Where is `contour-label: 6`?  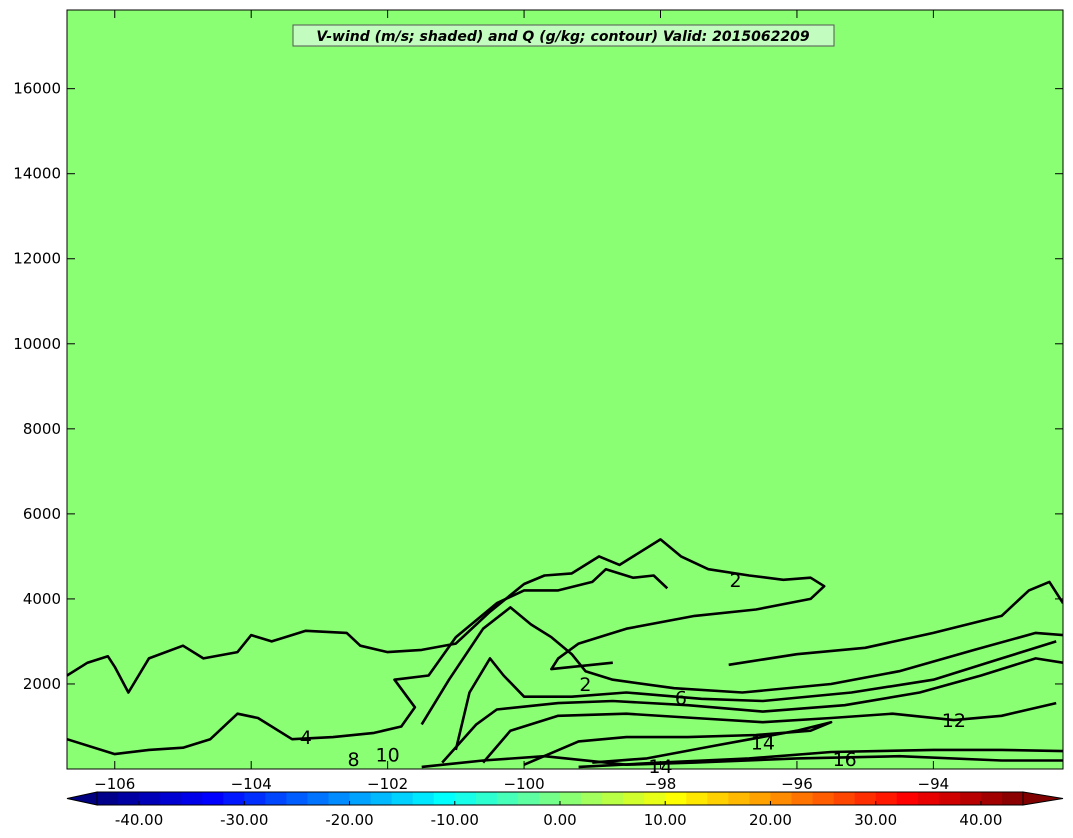
contour-label: 6 is located at coordinates (681, 699).